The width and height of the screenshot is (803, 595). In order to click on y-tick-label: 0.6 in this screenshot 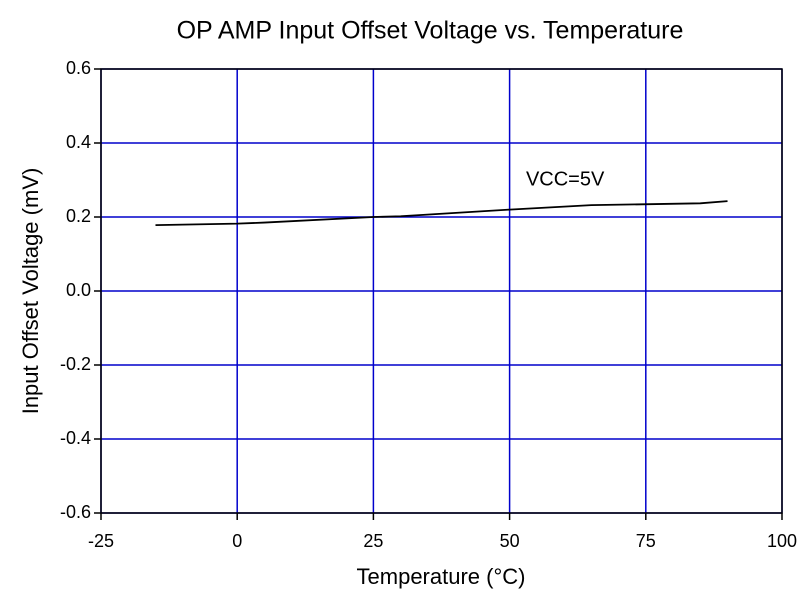, I will do `click(78, 68)`.